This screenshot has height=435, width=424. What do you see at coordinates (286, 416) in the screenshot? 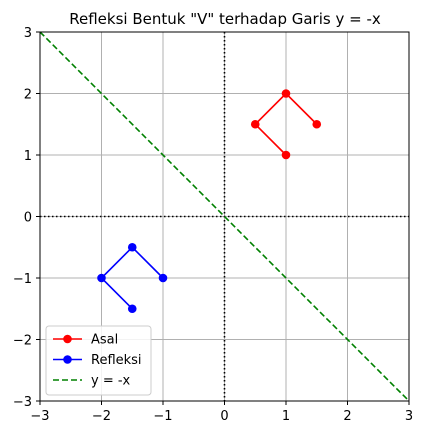
I see `x-tick-label: 1` at bounding box center [286, 416].